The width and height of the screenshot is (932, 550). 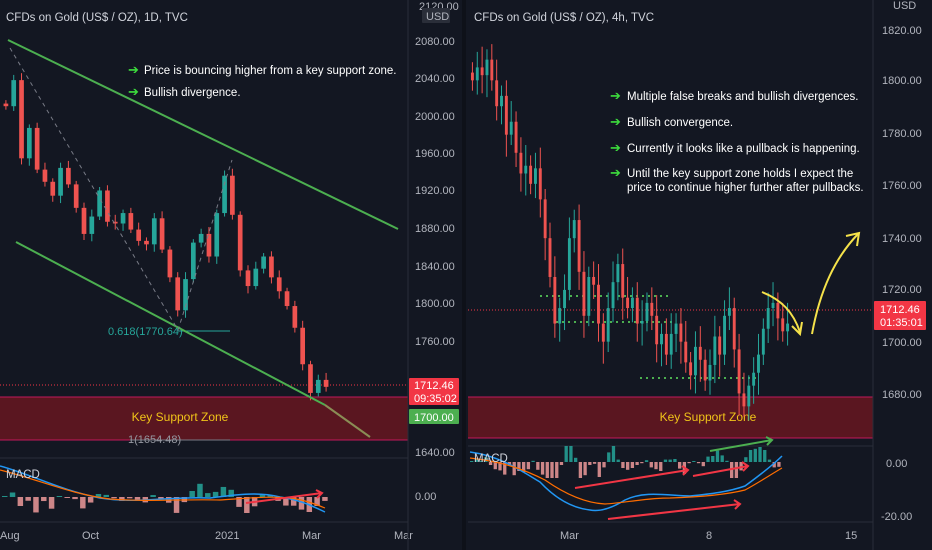 What do you see at coordinates (902, 31) in the screenshot?
I see `right-y-tick: 1820.00` at bounding box center [902, 31].